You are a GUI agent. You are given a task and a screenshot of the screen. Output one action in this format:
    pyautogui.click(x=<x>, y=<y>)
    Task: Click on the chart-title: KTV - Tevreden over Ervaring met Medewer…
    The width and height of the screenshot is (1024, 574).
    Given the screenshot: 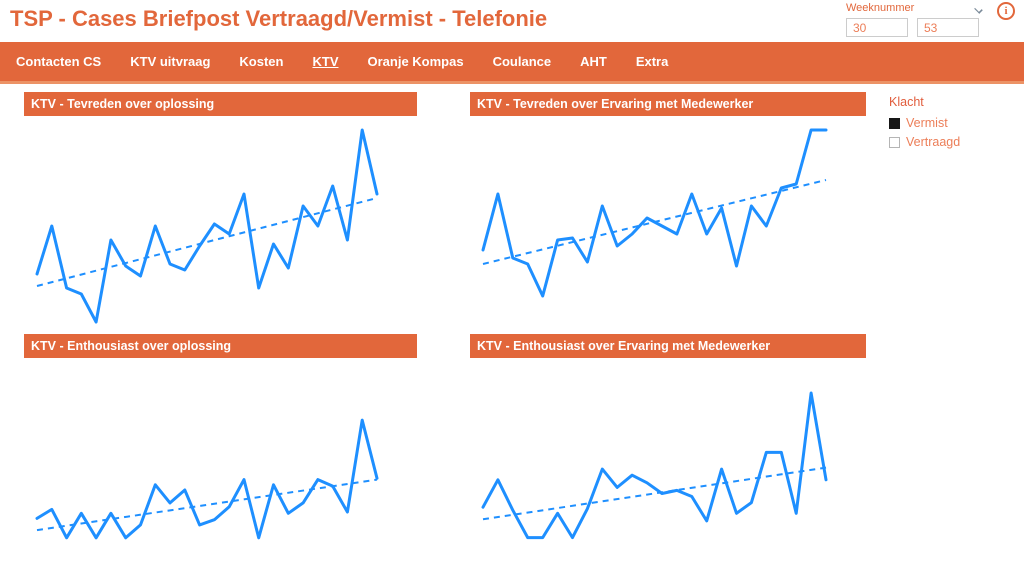 What is the action you would take?
    pyautogui.click(x=668, y=104)
    